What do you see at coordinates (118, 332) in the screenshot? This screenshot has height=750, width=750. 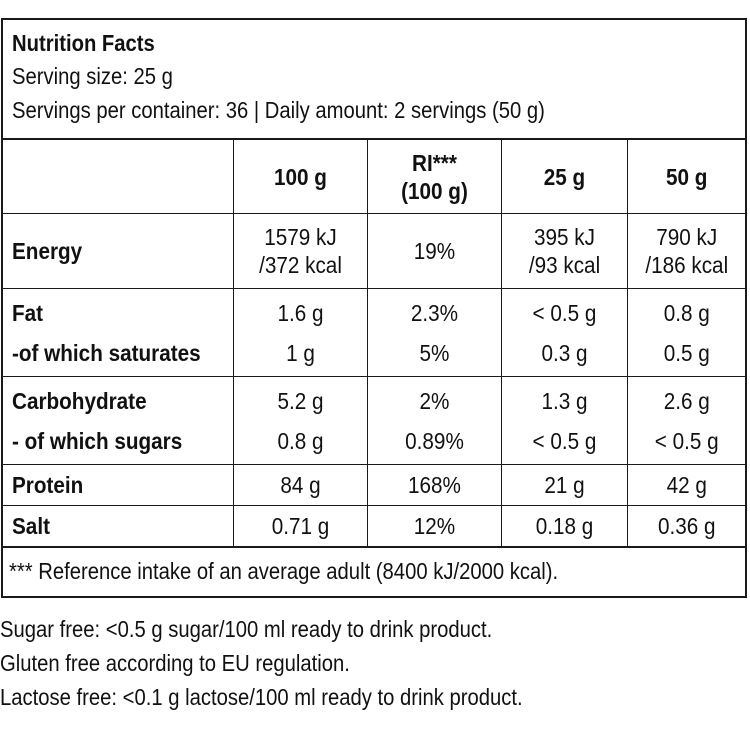 I see `row-label-fat: Fat -of which saturates` at bounding box center [118, 332].